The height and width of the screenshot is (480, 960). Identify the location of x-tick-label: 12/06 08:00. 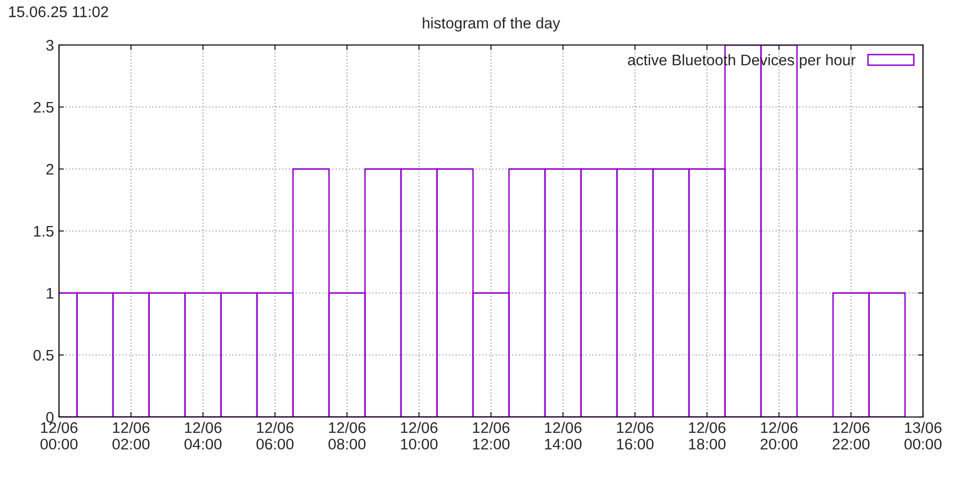
(347, 436).